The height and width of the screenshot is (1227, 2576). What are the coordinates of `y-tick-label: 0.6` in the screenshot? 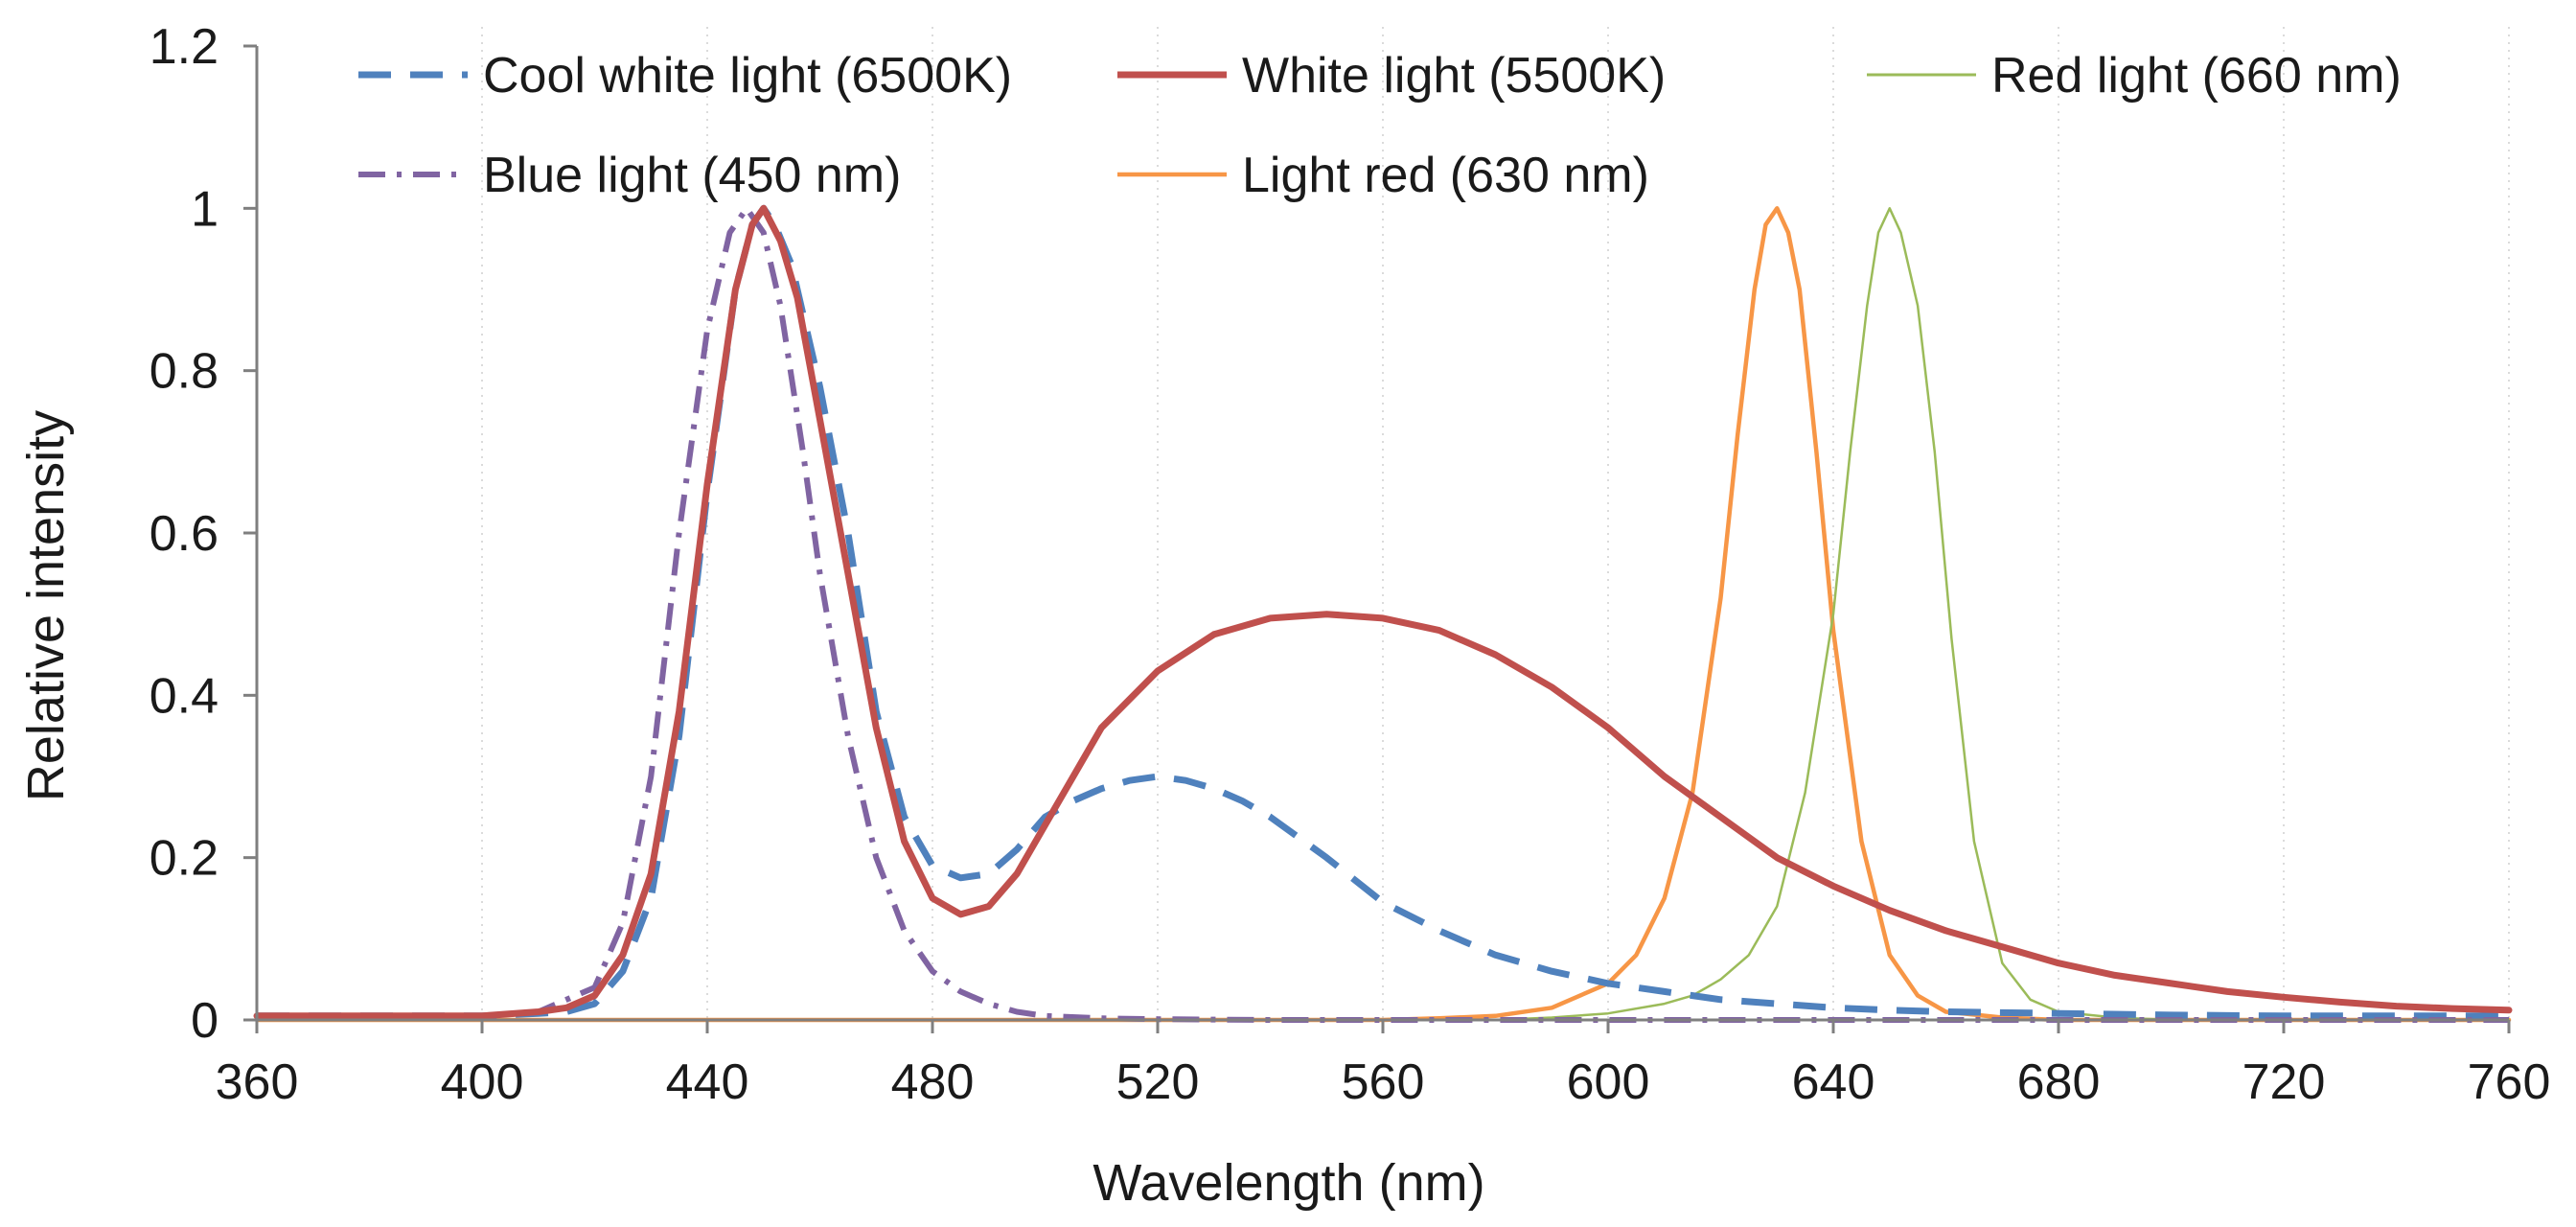 It's located at (184, 534).